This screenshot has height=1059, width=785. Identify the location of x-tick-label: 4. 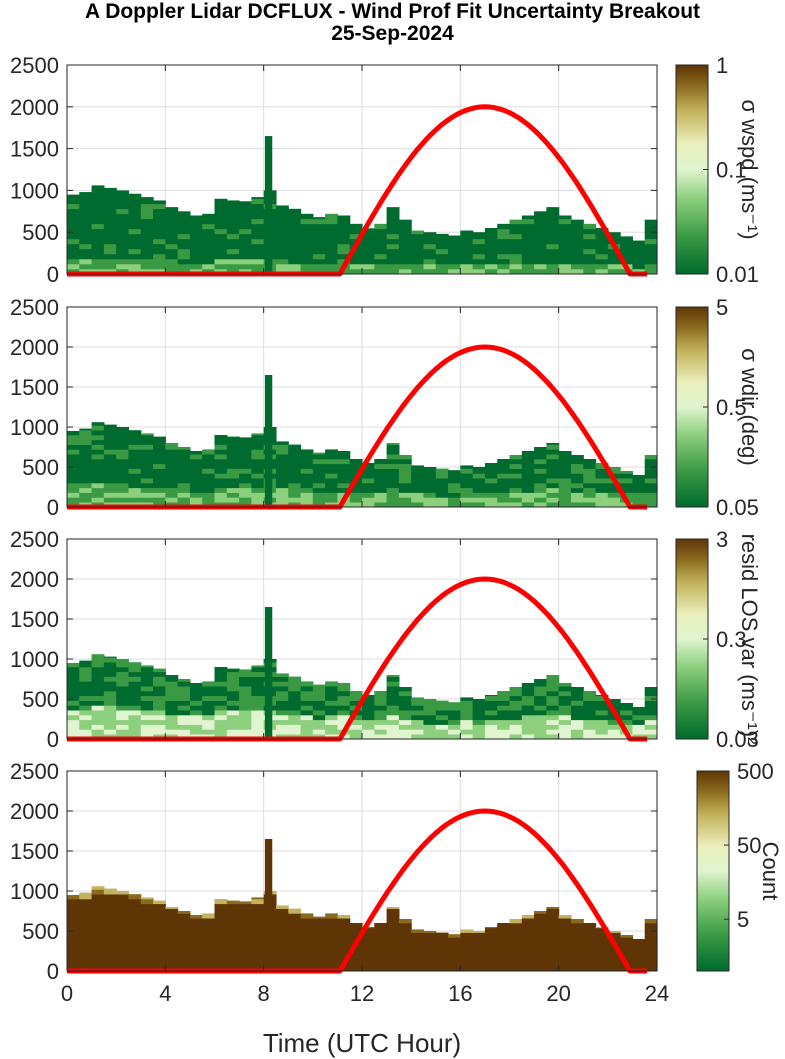
(165, 993).